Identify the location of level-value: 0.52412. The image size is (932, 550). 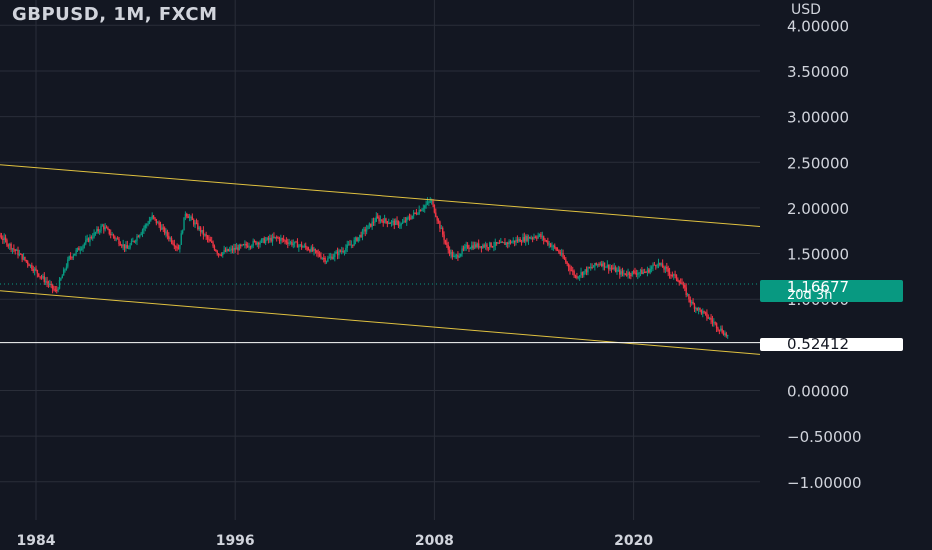
(818, 344).